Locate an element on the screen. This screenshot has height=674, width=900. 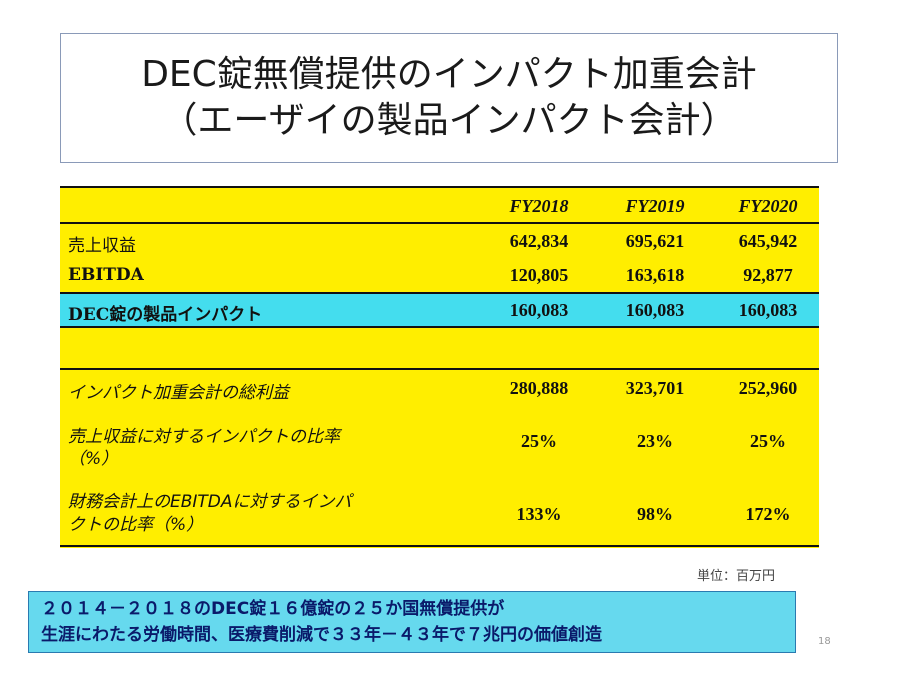
dec-impact-fy2019: 160,083 is located at coordinates (655, 310).